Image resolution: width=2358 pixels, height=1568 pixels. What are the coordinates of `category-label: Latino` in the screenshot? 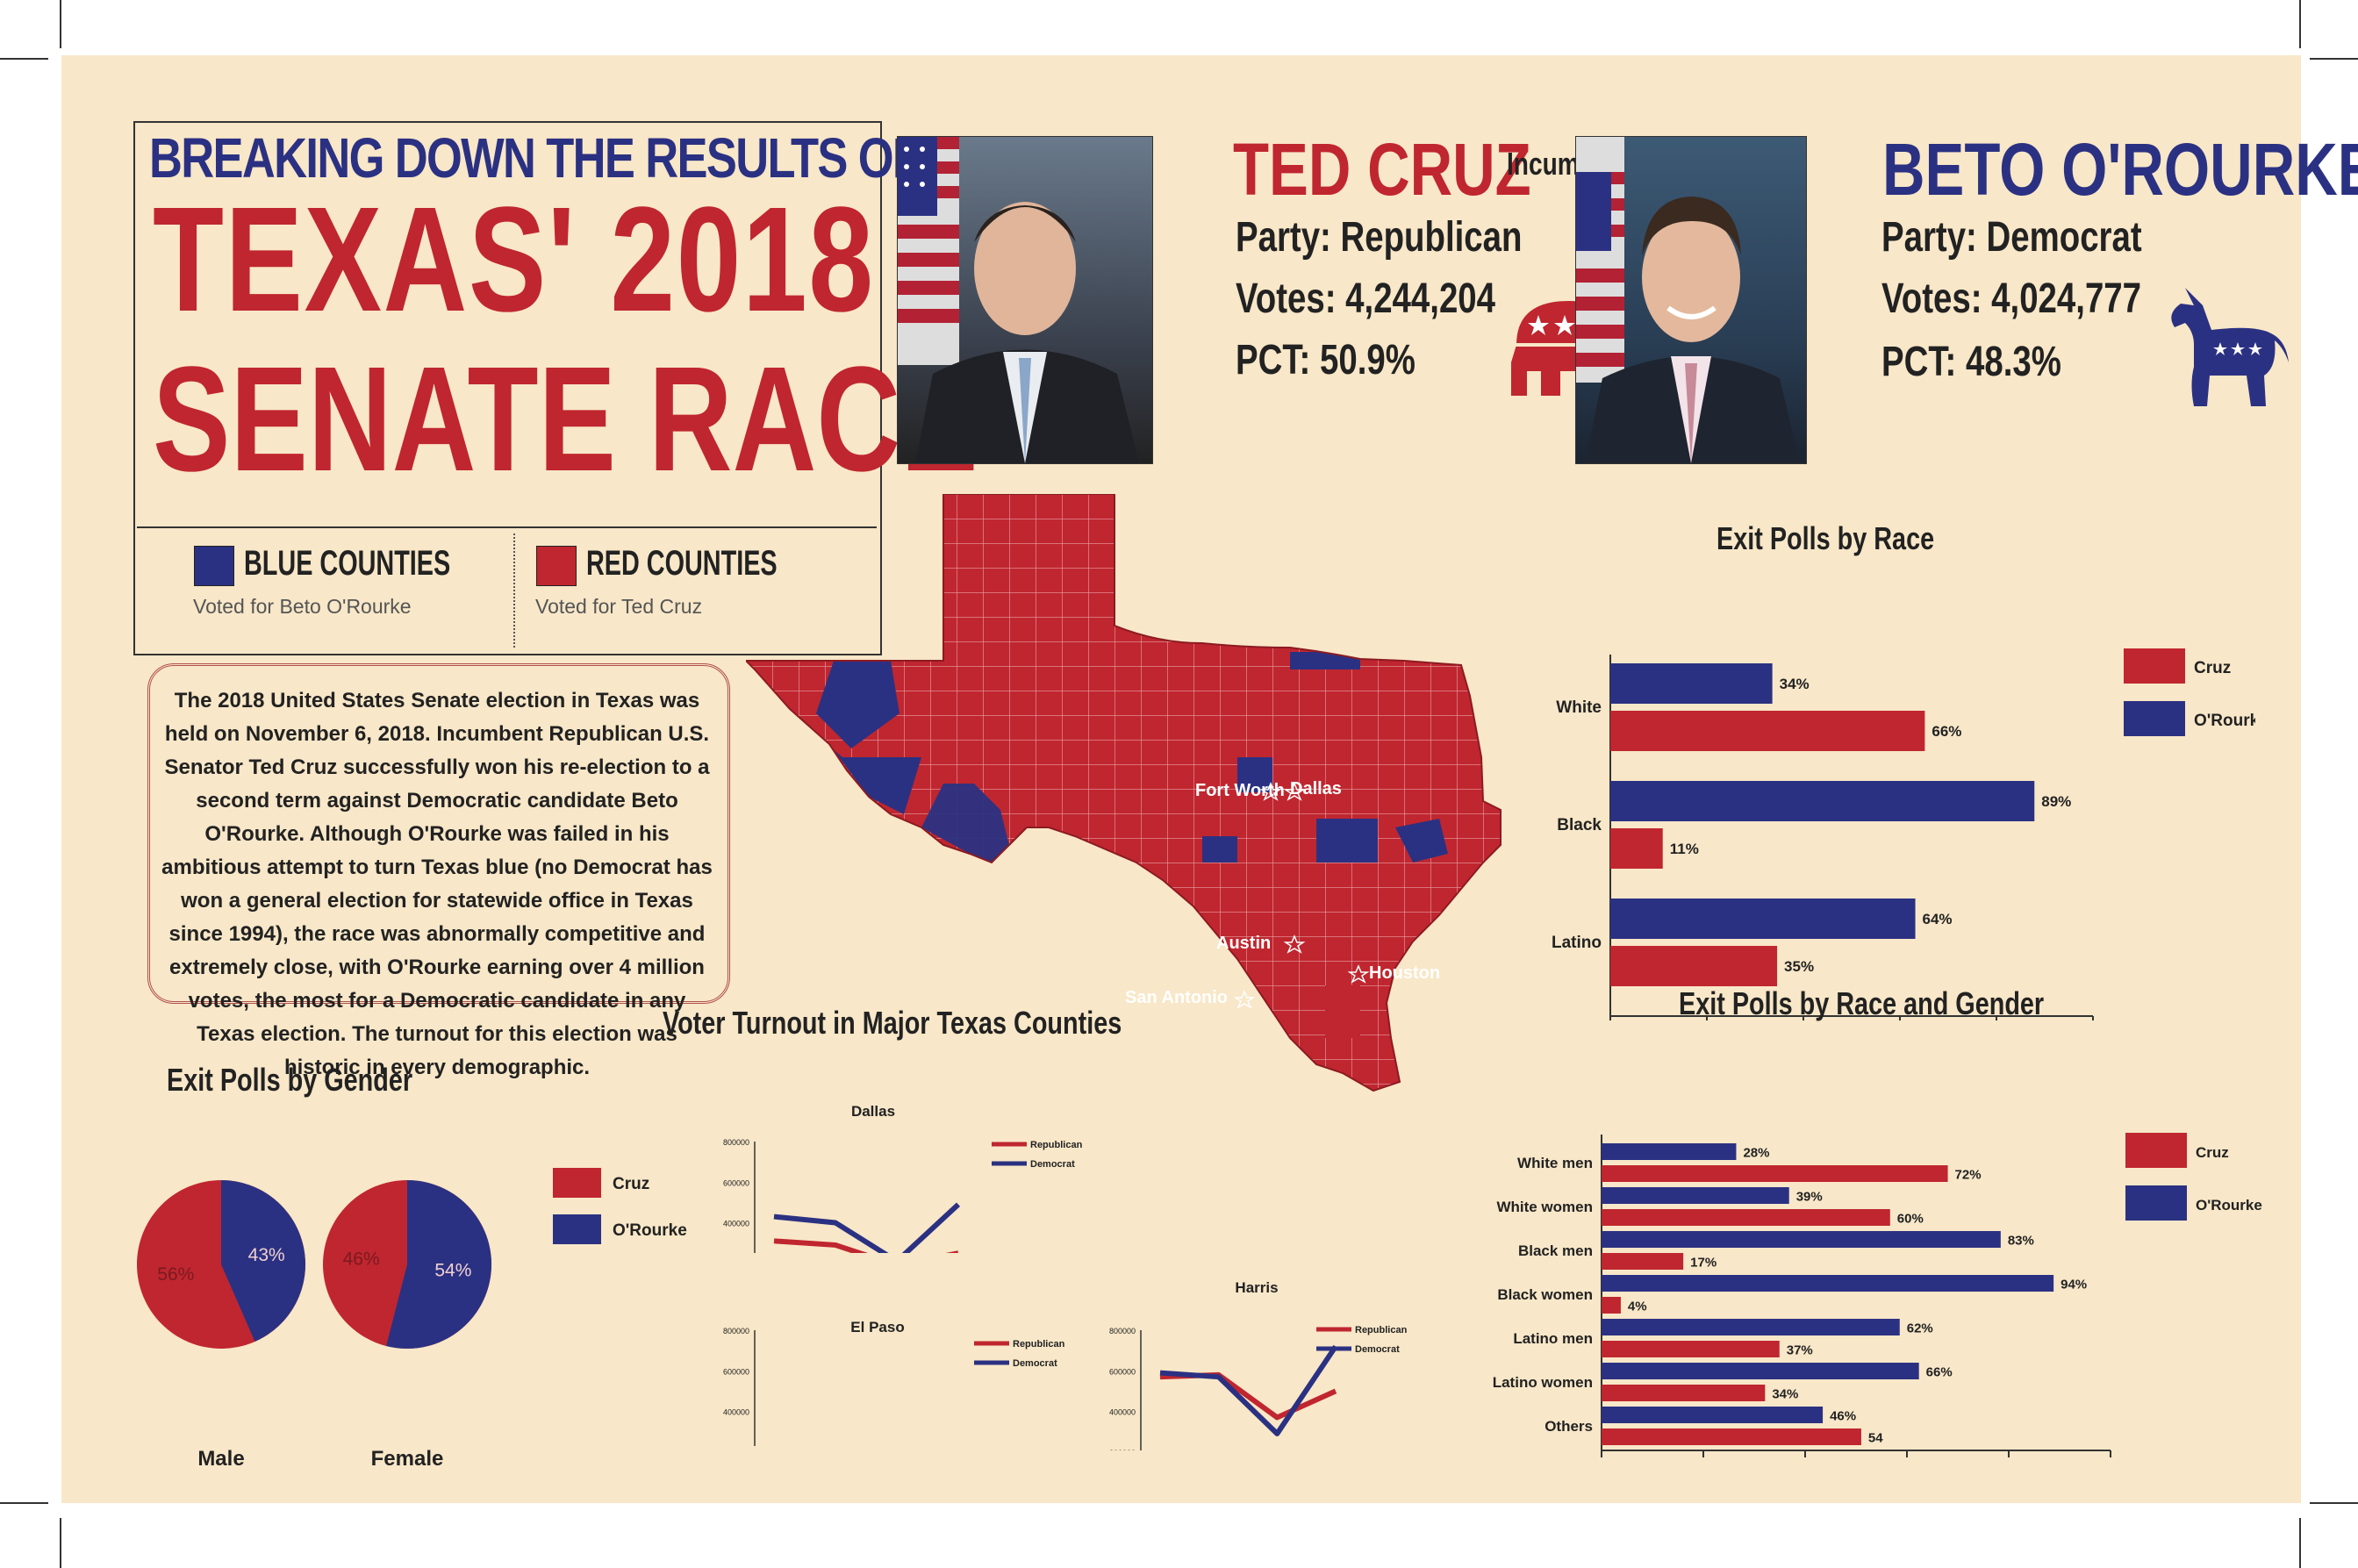 It's located at (1577, 943).